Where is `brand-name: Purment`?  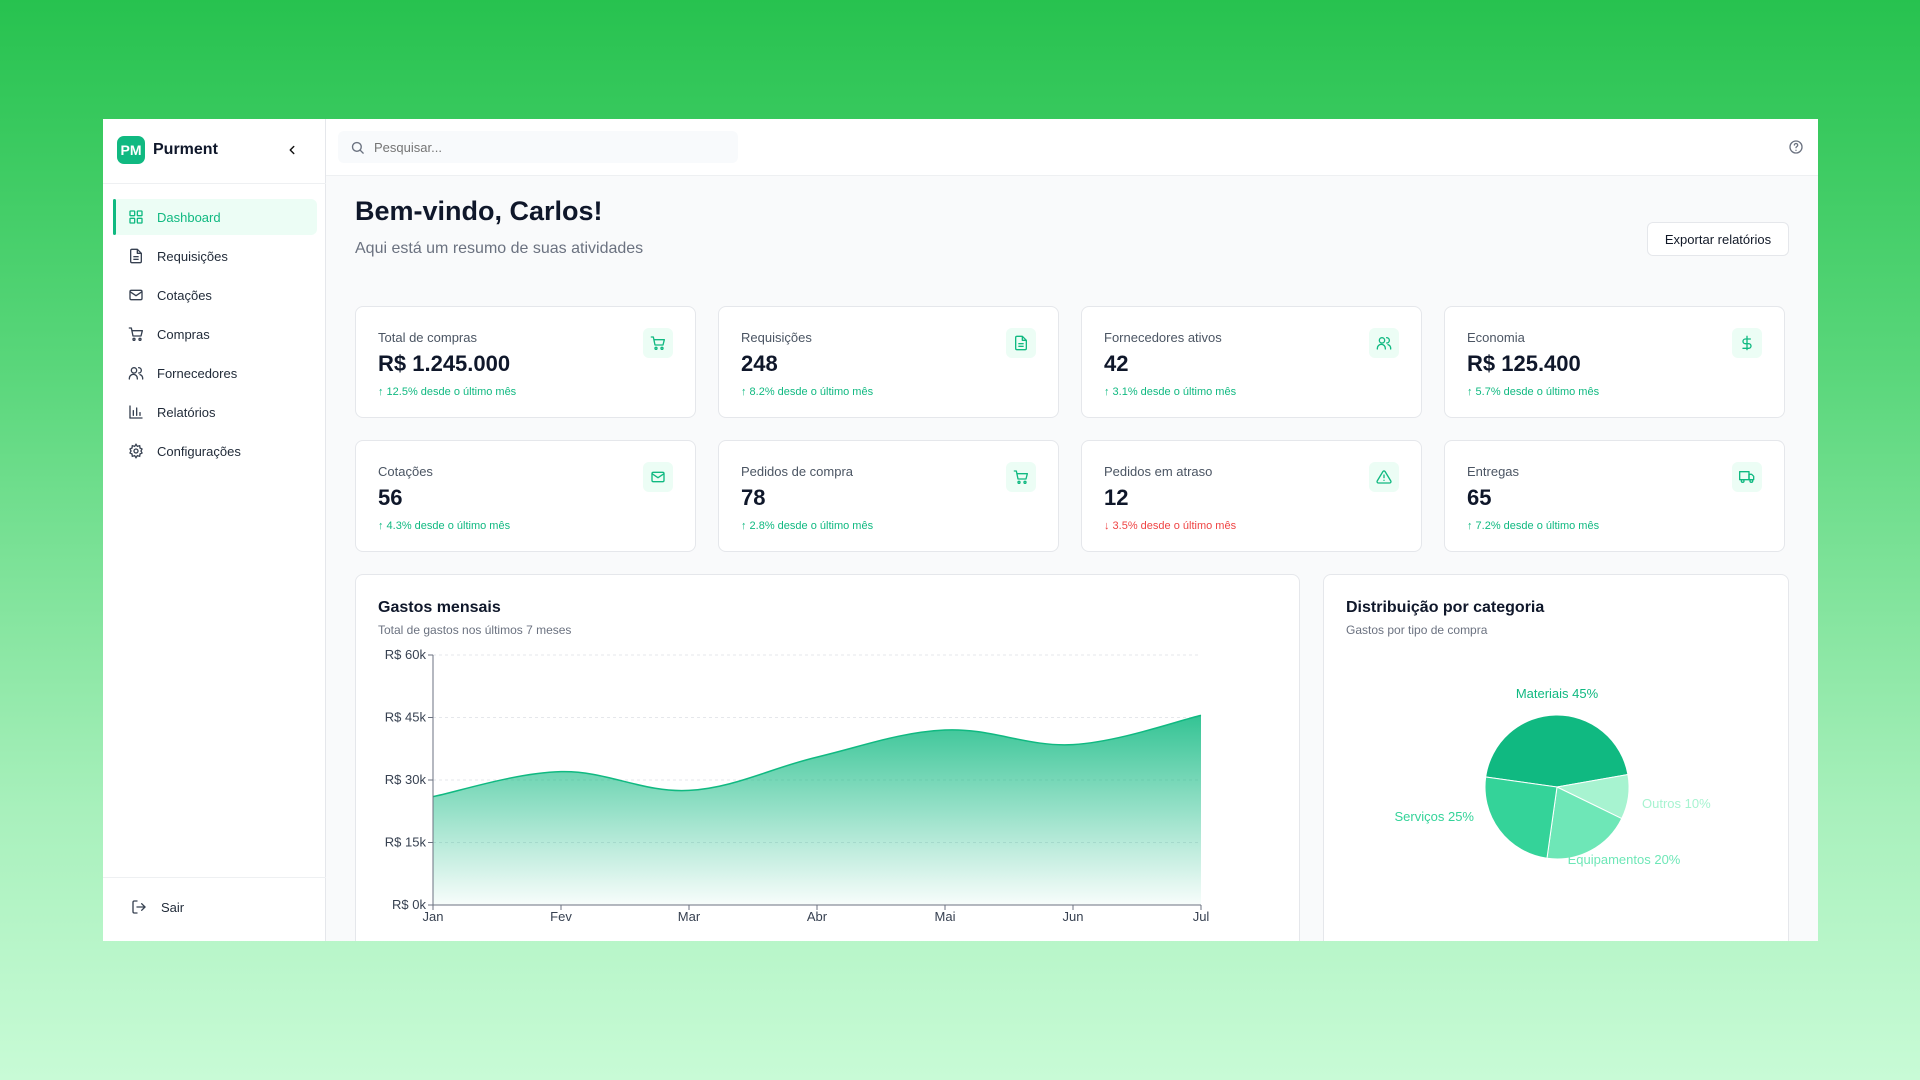
brand-name: Purment is located at coordinates (185, 149).